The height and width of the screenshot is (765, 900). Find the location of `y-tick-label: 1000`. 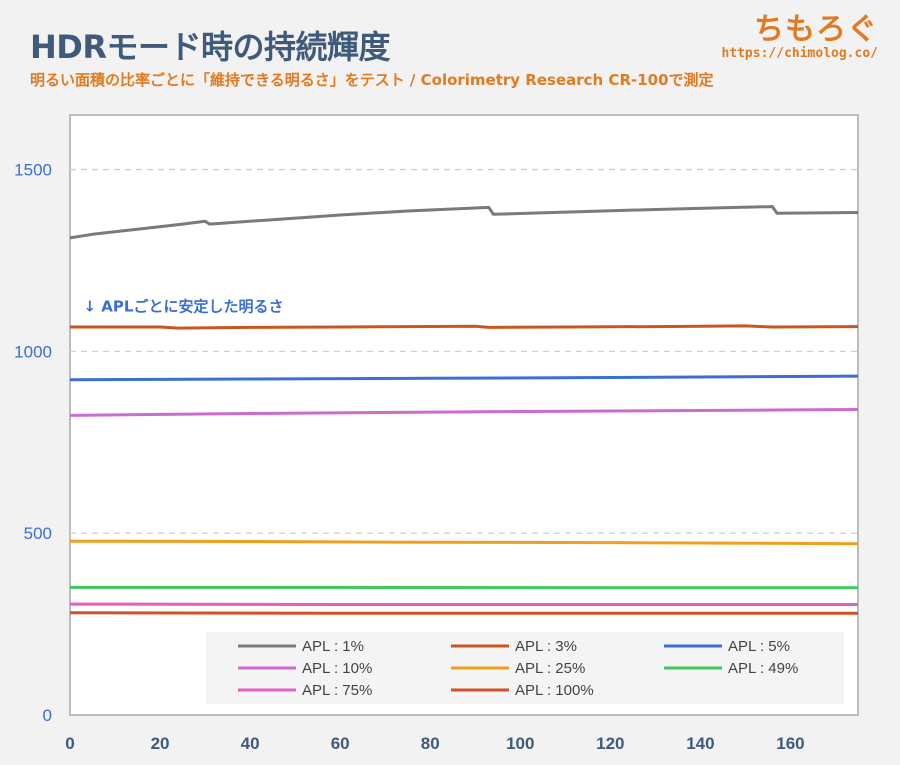

y-tick-label: 1000 is located at coordinates (33, 351).